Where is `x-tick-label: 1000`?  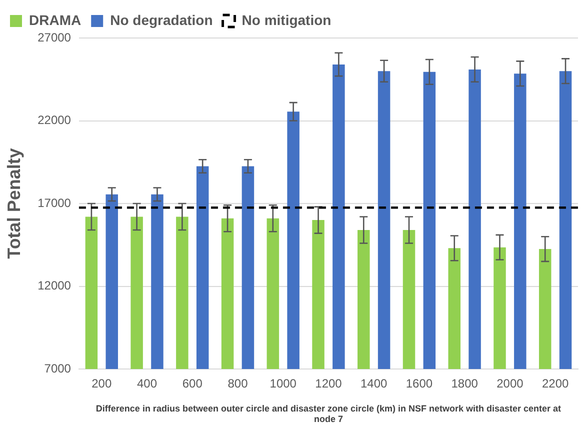
x-tick-label: 1000 is located at coordinates (283, 383).